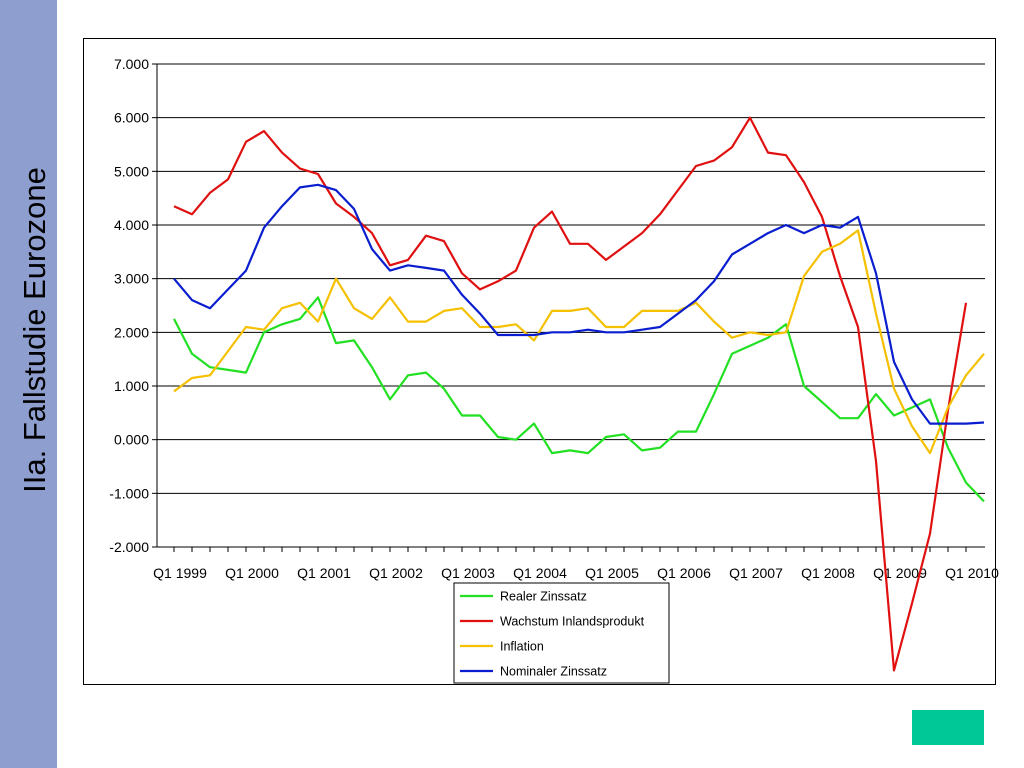  Describe the element at coordinates (324, 573) in the screenshot. I see `x-tick-label: Q1 2001` at that location.